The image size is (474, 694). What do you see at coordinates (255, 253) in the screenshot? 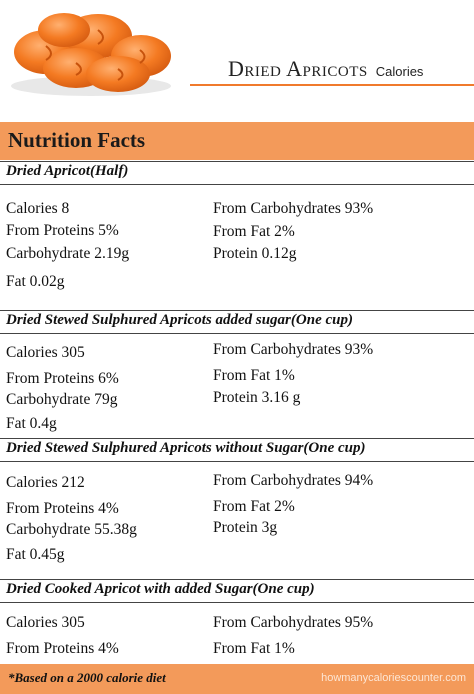
I see `section-value: Protein 0.12g` at bounding box center [255, 253].